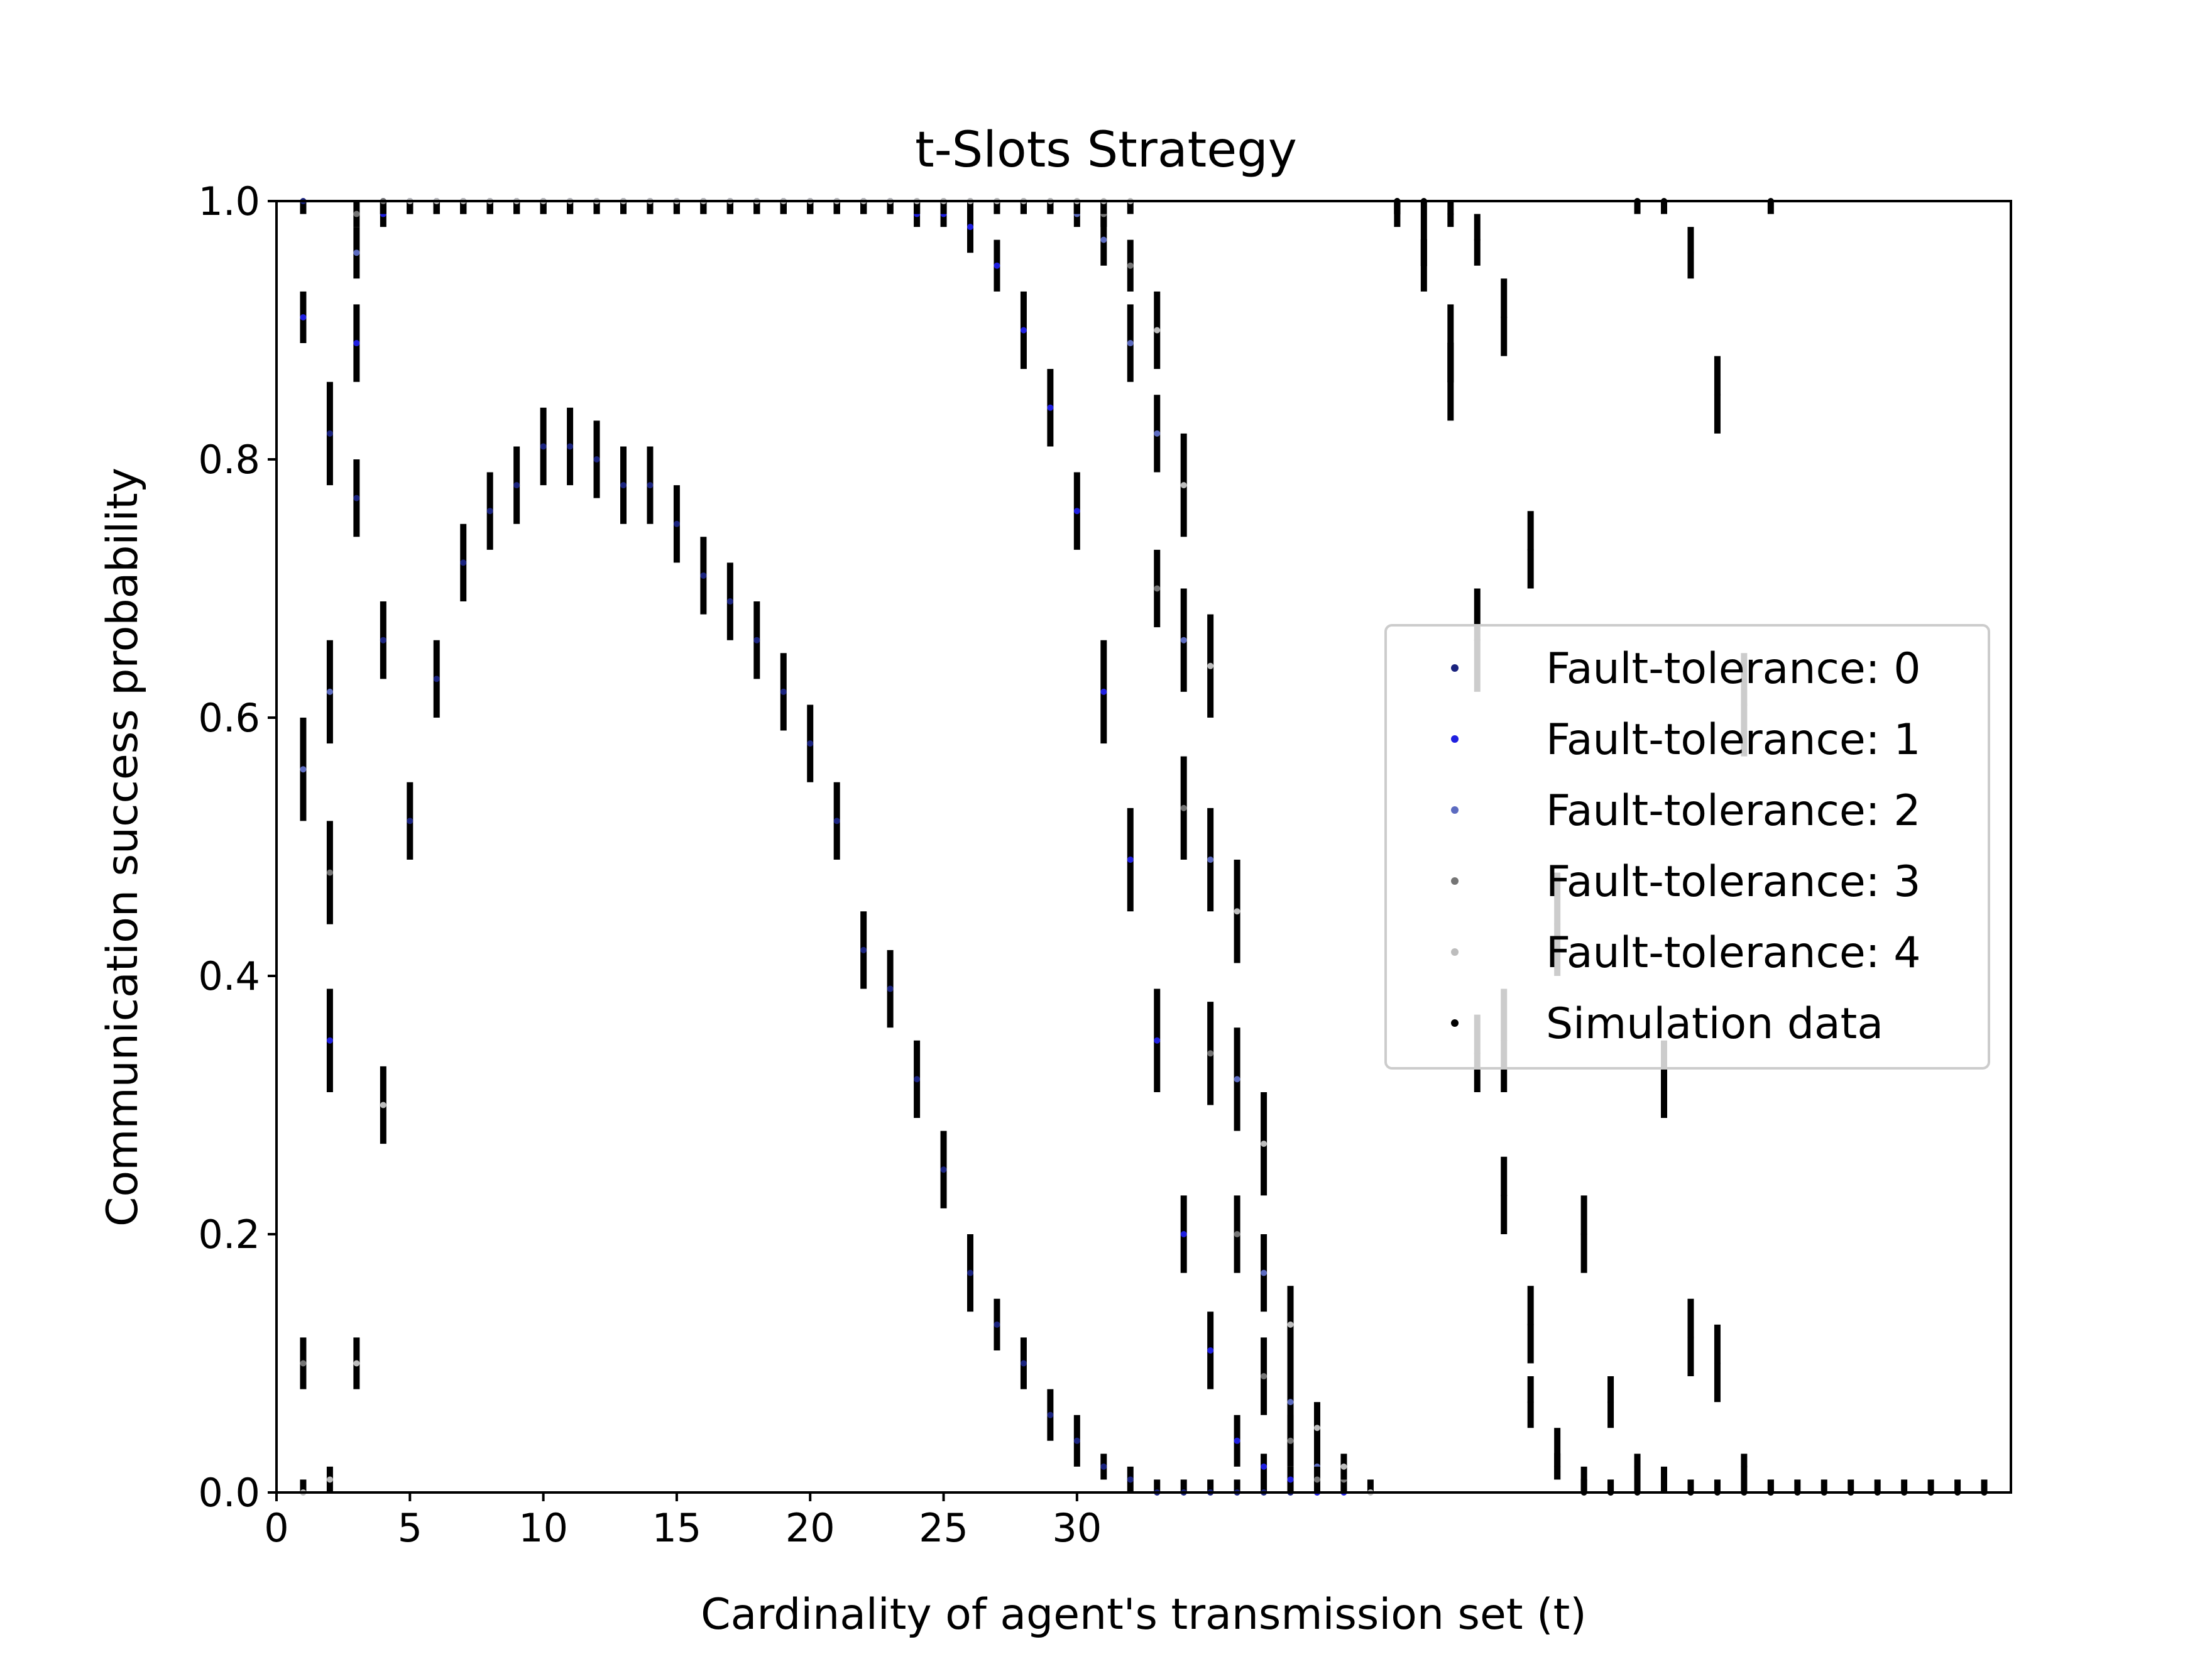  What do you see at coordinates (1733, 882) in the screenshot?
I see `legend-entry: Fault-tolerance: 3` at bounding box center [1733, 882].